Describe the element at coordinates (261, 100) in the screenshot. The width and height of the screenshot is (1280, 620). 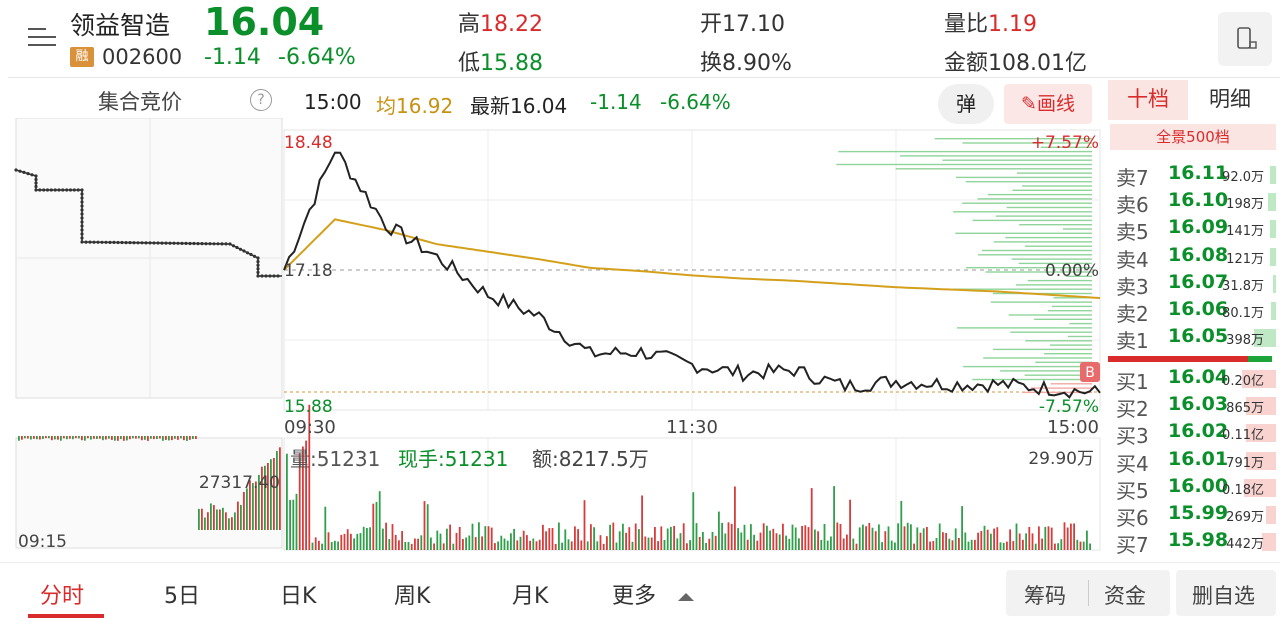
I see `help-icon: ?` at that location.